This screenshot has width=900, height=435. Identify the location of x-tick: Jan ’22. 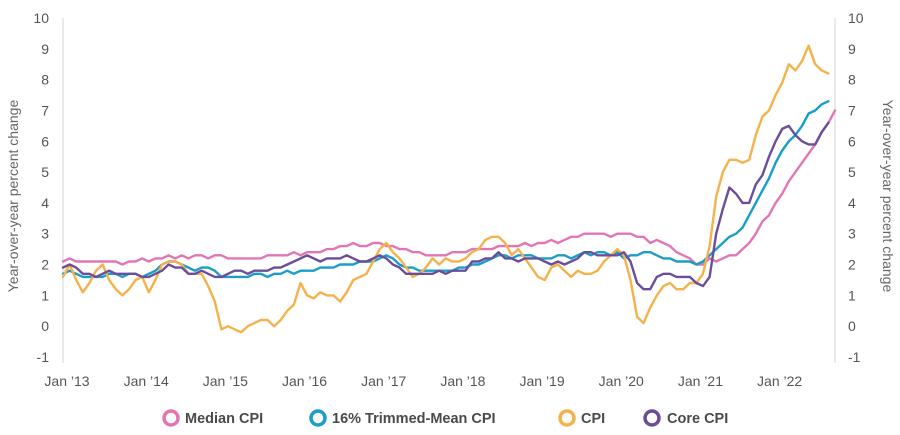
(779, 381).